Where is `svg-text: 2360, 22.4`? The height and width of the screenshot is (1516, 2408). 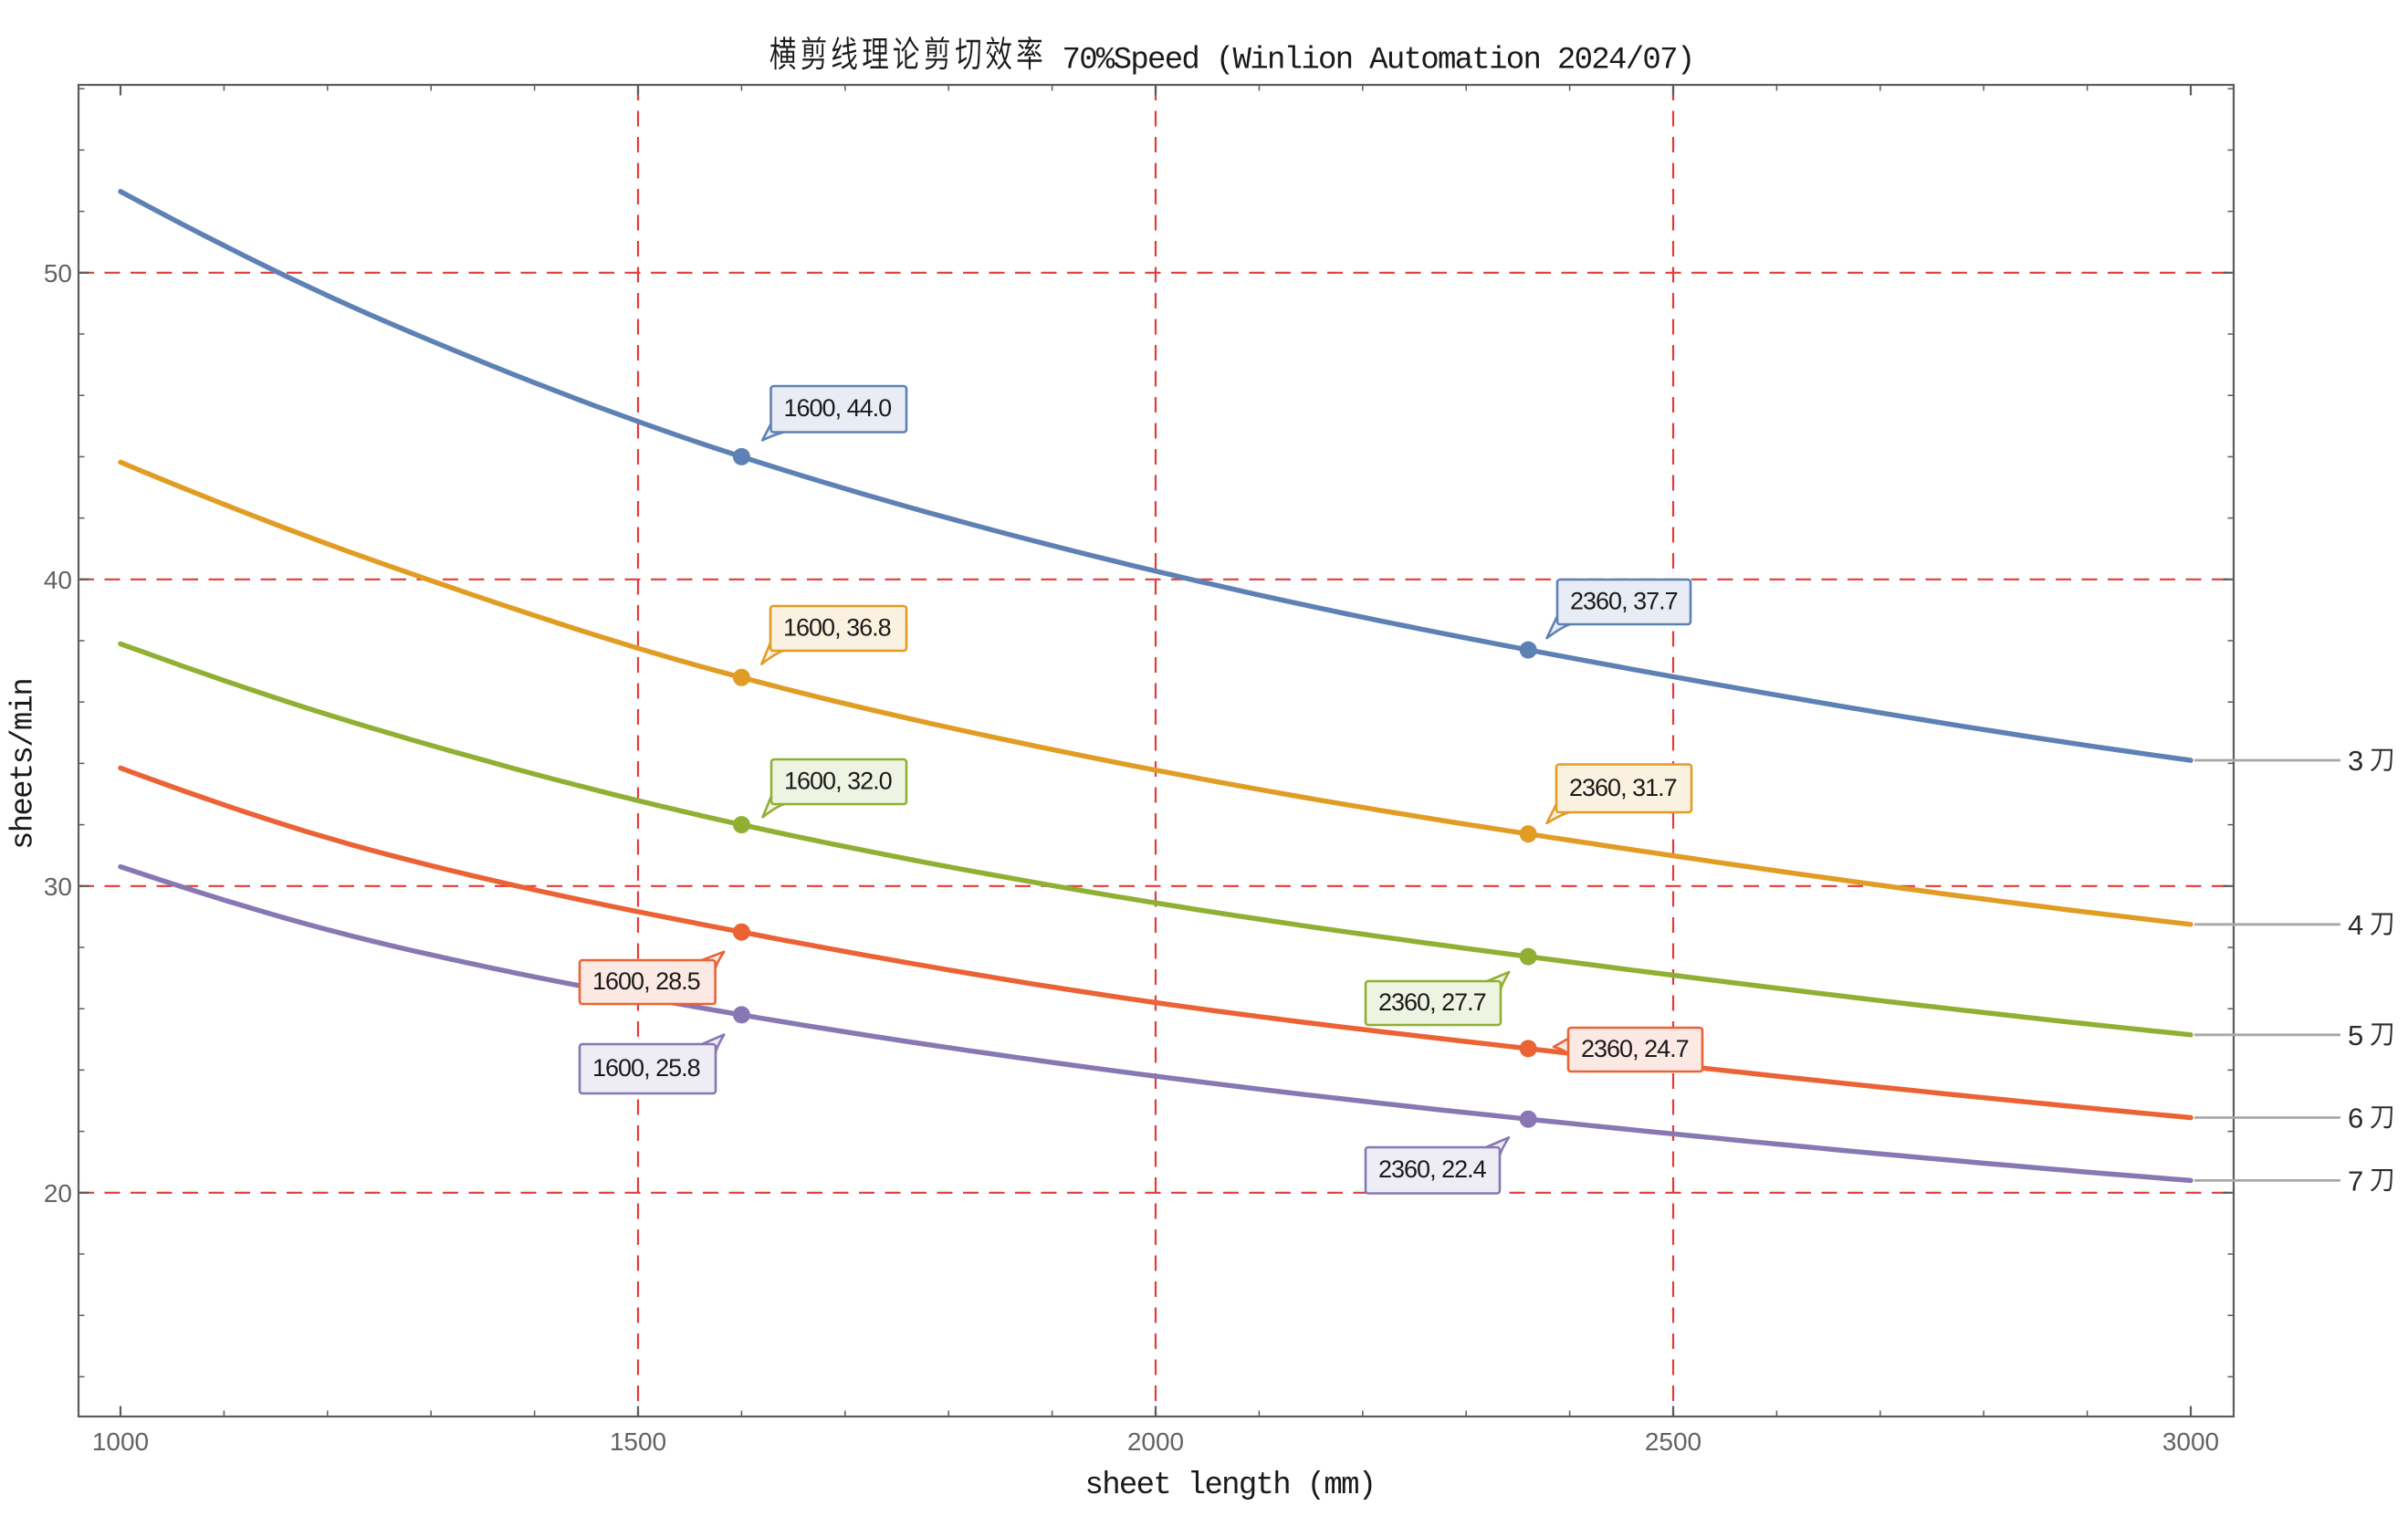 svg-text: 2360, 22.4 is located at coordinates (1432, 1169).